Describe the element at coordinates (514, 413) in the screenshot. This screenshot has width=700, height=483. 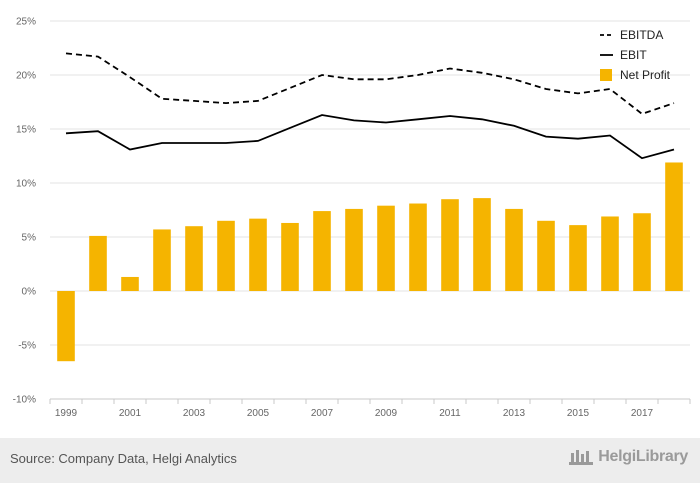
I see `x-tick-label: 2013` at that location.